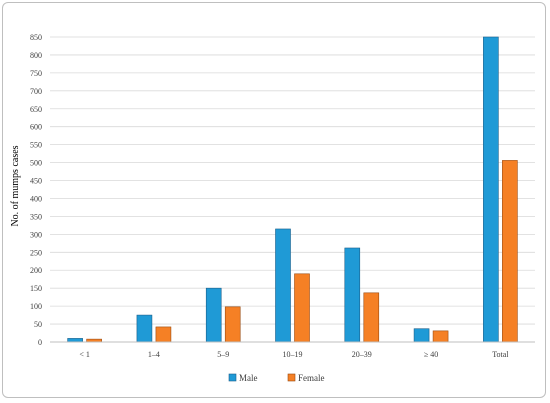  I want to click on y-tick-label: 500, so click(36, 163).